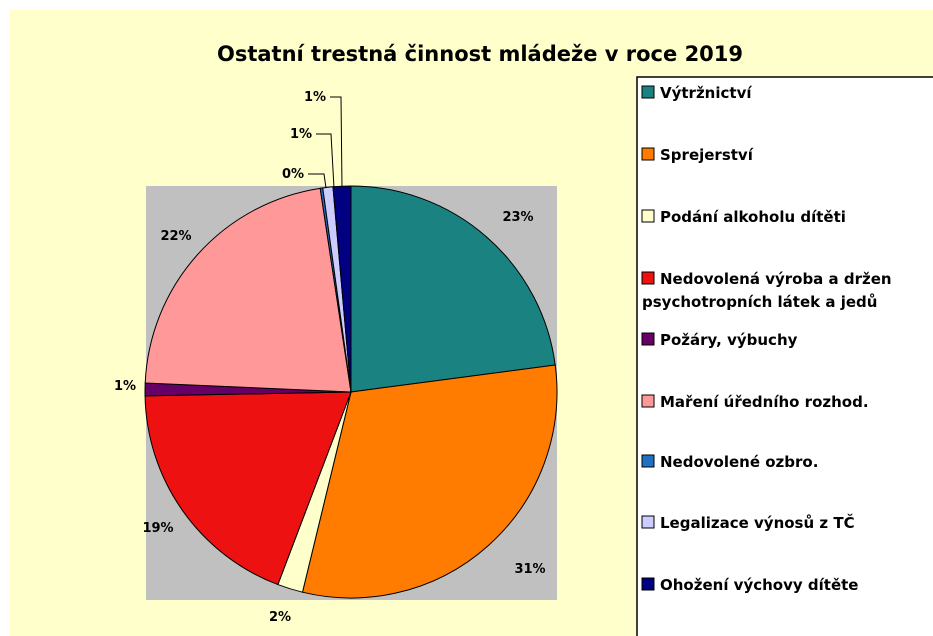  I want to click on legend-entry: Požáry, výbuchy, so click(729, 340).